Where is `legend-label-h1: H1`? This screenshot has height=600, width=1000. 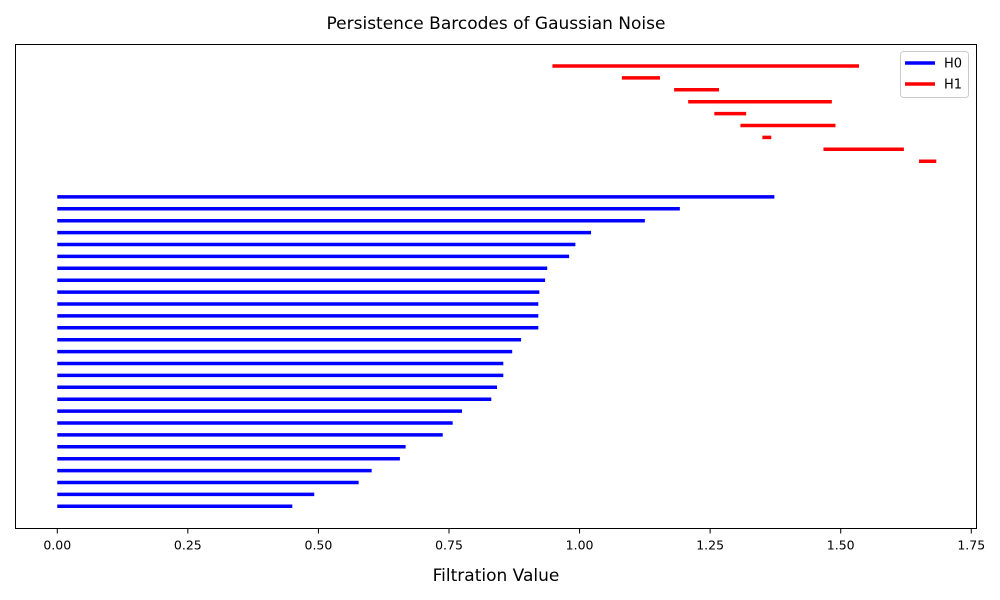 legend-label-h1: H1 is located at coordinates (953, 85).